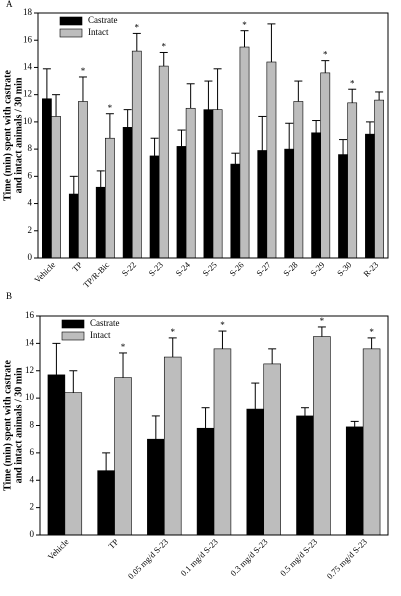 This screenshot has height=596, width=401. Describe the element at coordinates (344, 269) in the screenshot. I see `x-tick-label: S-30` at that location.